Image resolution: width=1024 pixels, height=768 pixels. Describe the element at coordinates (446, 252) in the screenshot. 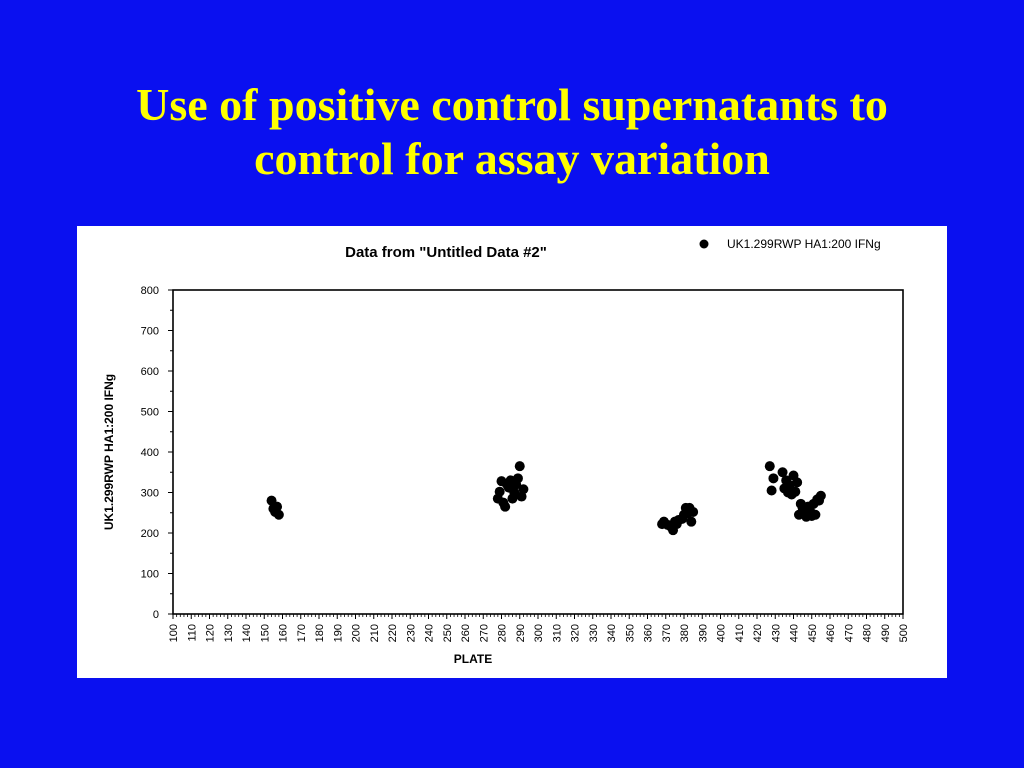

I see `chart-title: Data from "Untitled Data #2"` at that location.